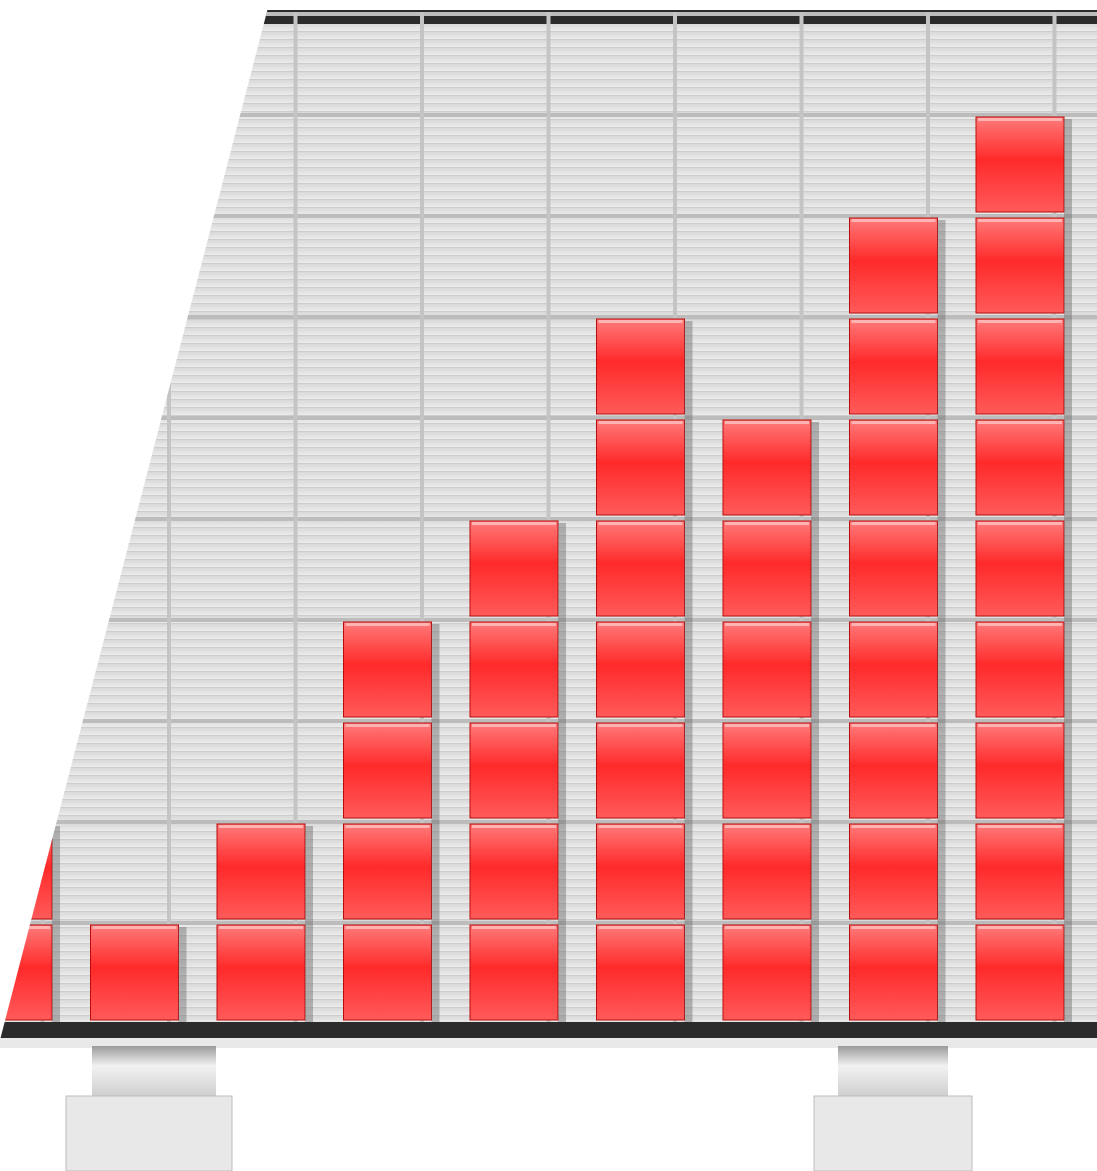 The height and width of the screenshot is (1171, 1097). What do you see at coordinates (548, 1043) in the screenshot?
I see `base-shine` at bounding box center [548, 1043].